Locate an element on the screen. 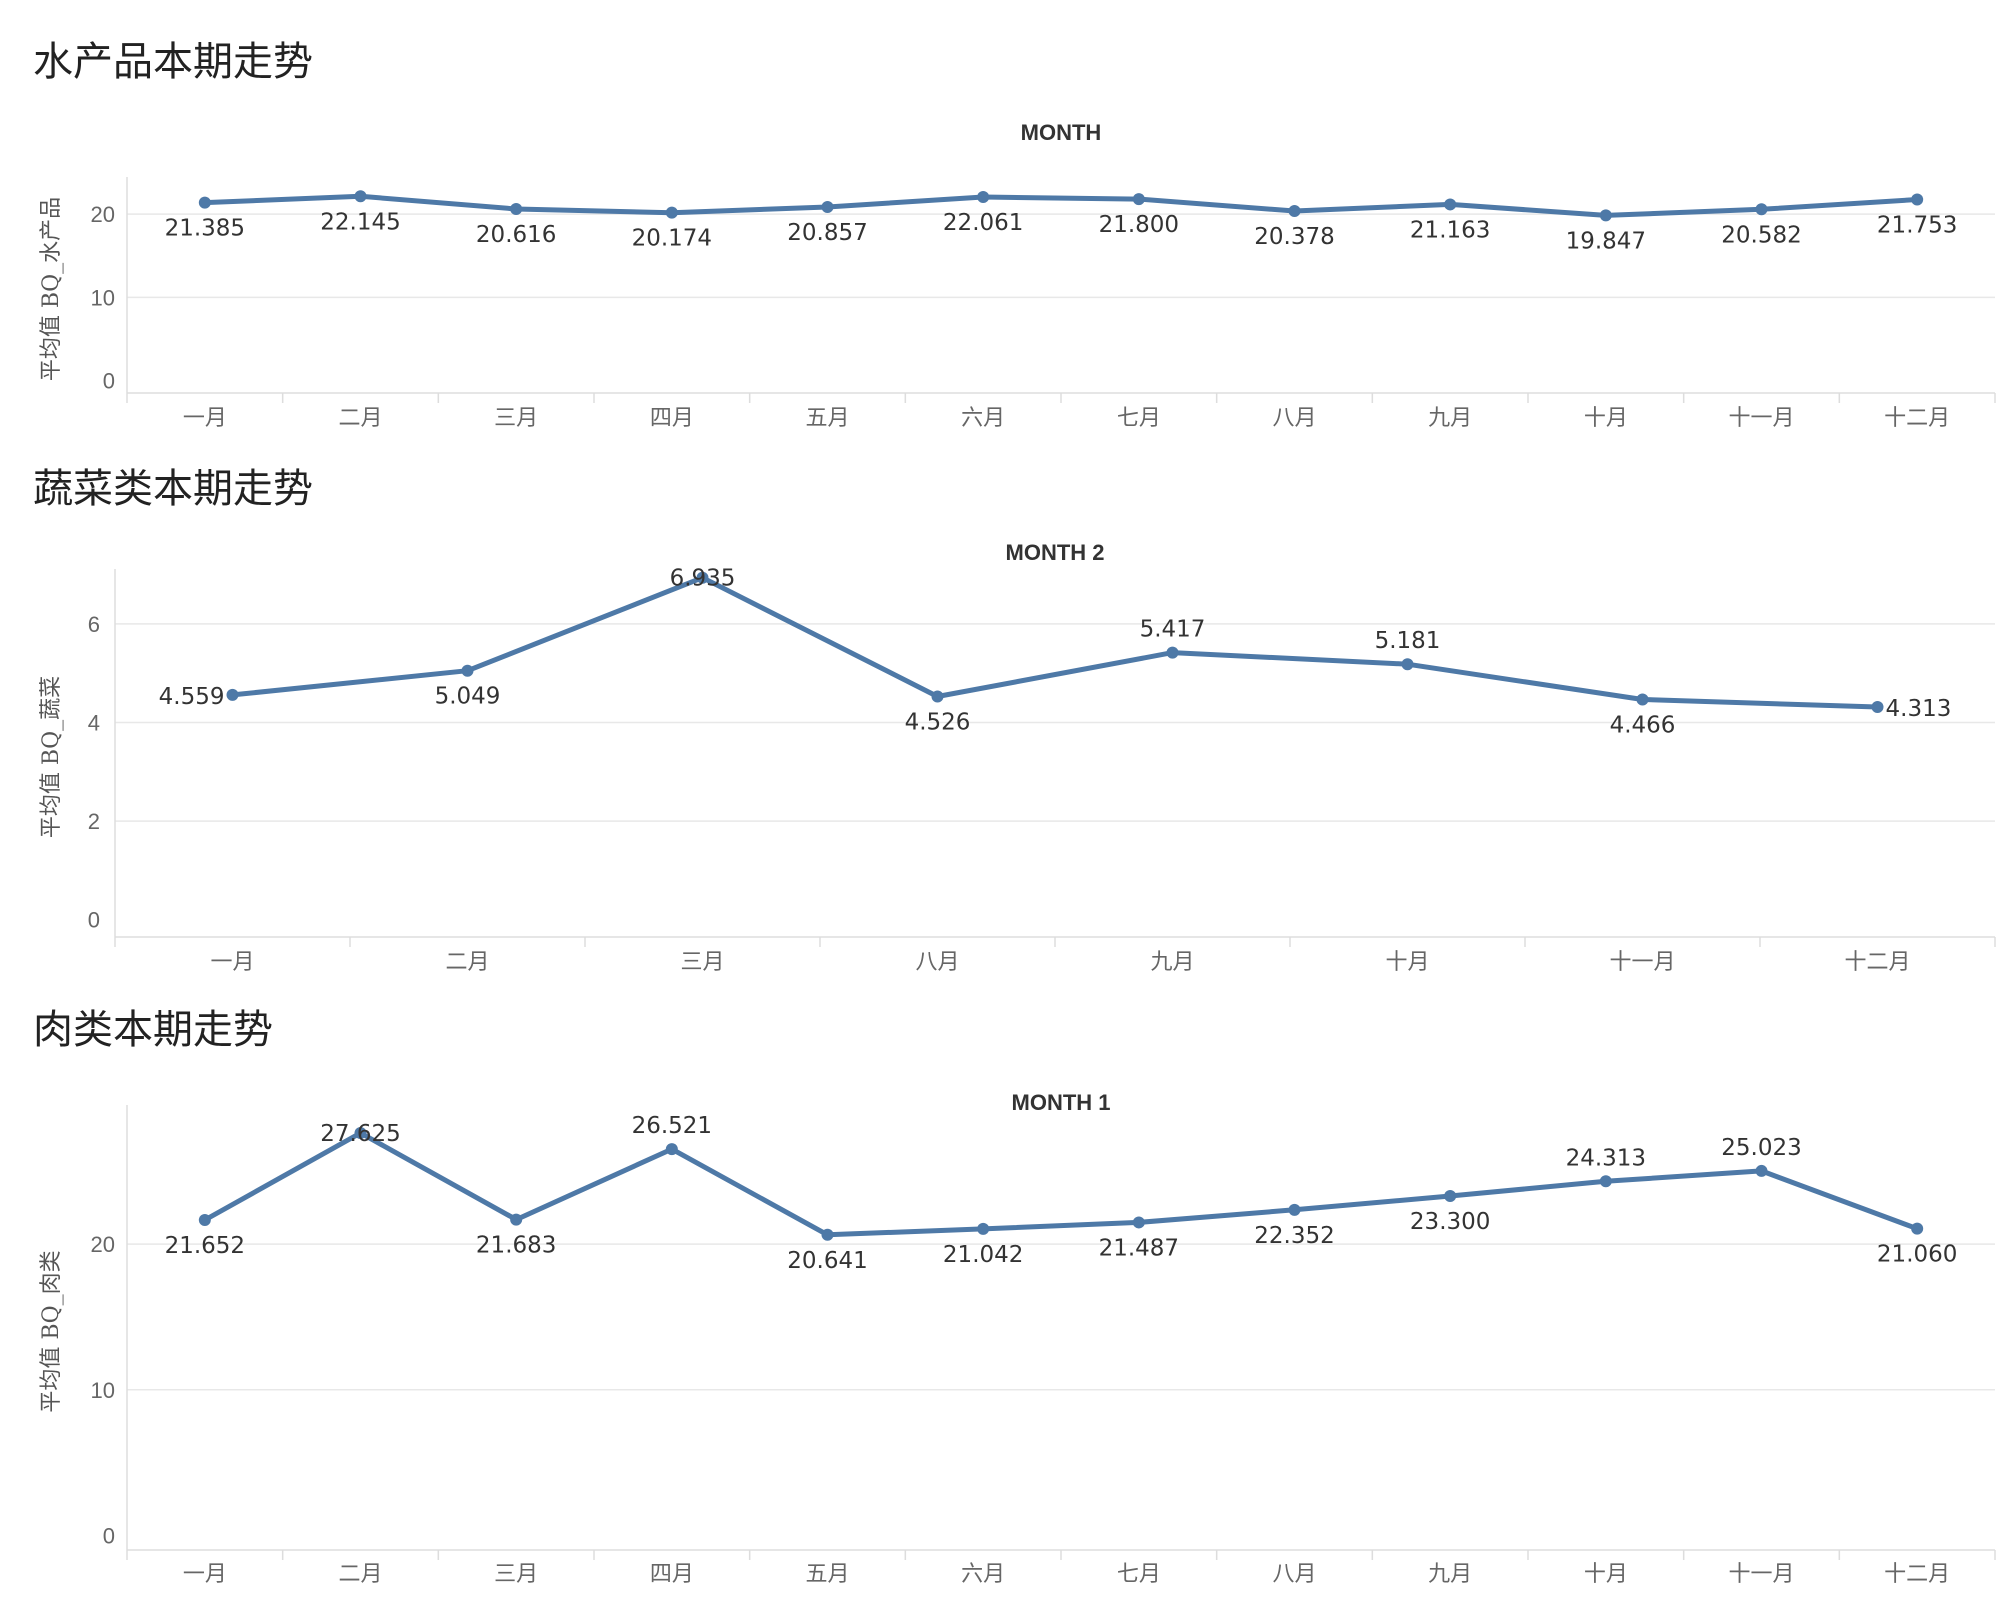 The height and width of the screenshot is (1600, 2000). data-label: 22.352 is located at coordinates (1294, 1236).